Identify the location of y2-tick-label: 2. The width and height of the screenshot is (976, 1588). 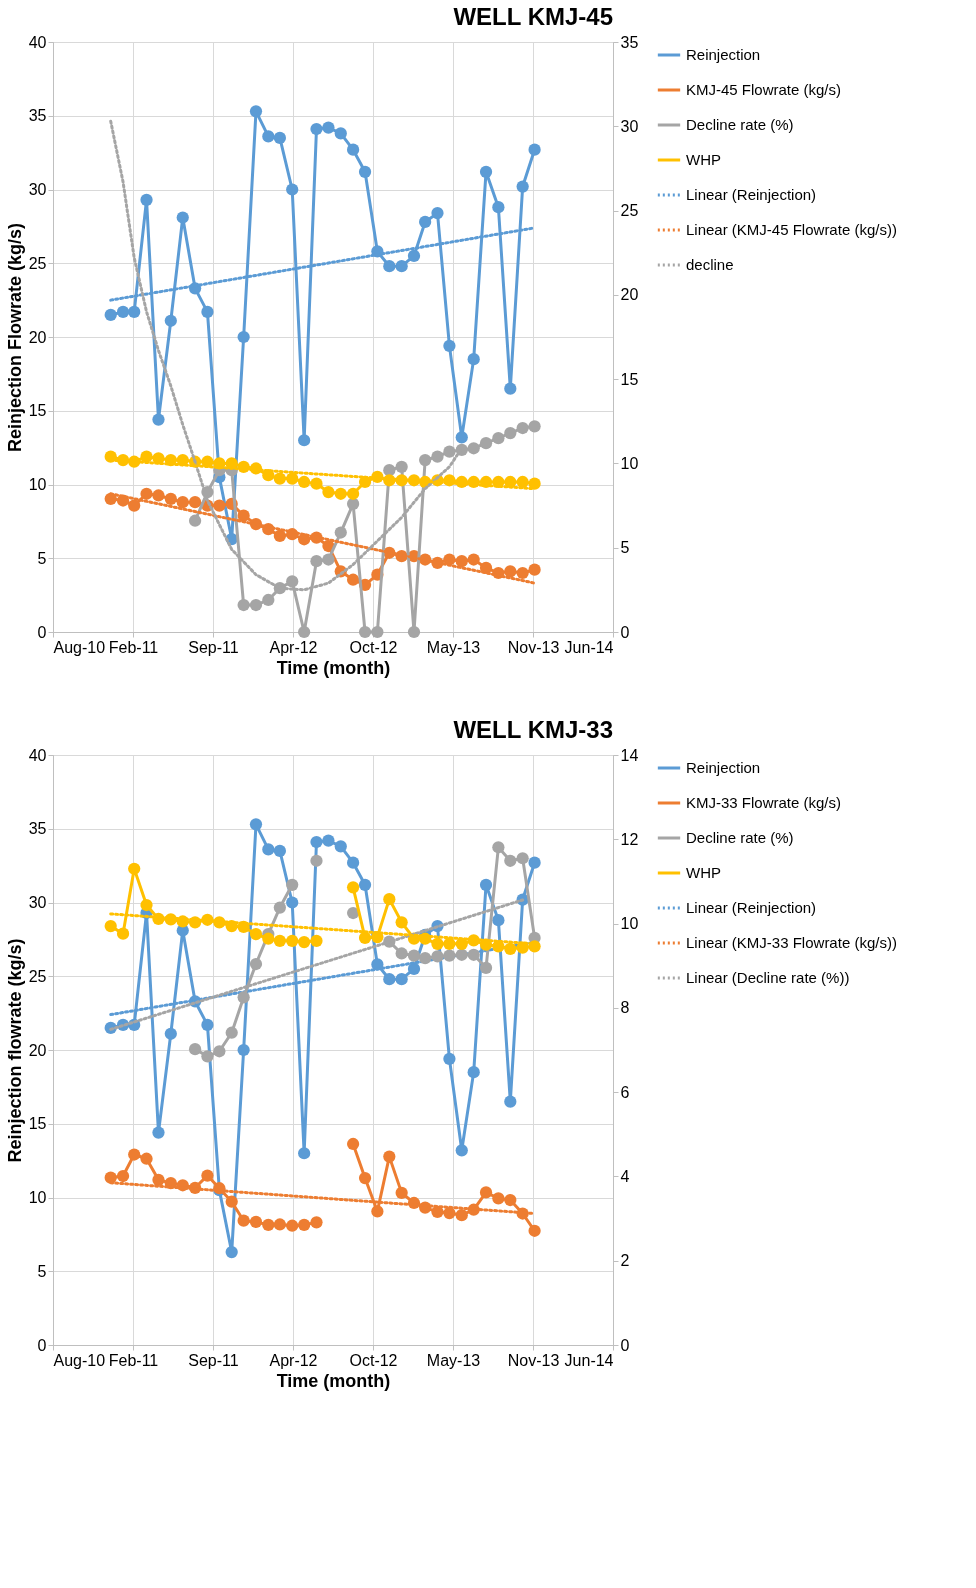
(625, 1261).